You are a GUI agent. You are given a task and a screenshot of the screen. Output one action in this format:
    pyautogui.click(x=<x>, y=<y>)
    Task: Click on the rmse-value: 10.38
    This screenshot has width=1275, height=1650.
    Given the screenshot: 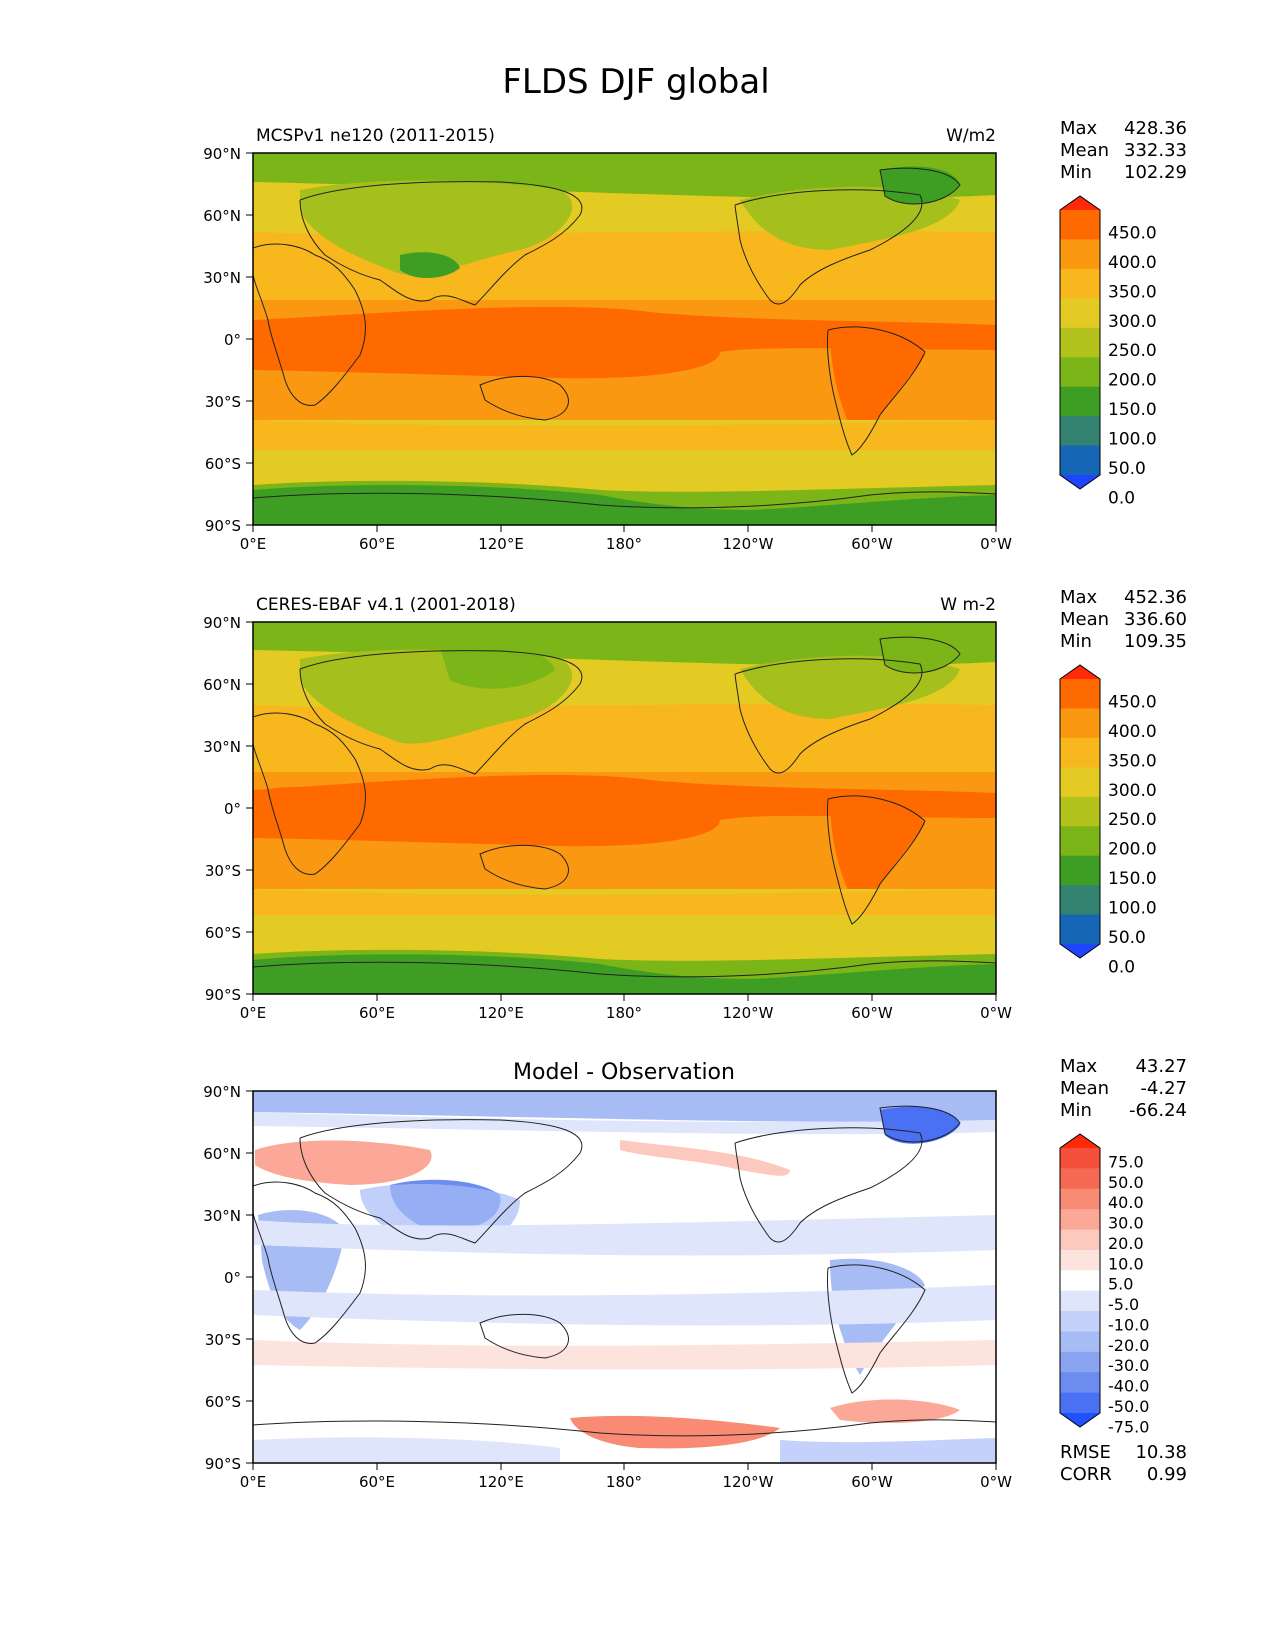 What is the action you would take?
    pyautogui.click(x=1161, y=1452)
    